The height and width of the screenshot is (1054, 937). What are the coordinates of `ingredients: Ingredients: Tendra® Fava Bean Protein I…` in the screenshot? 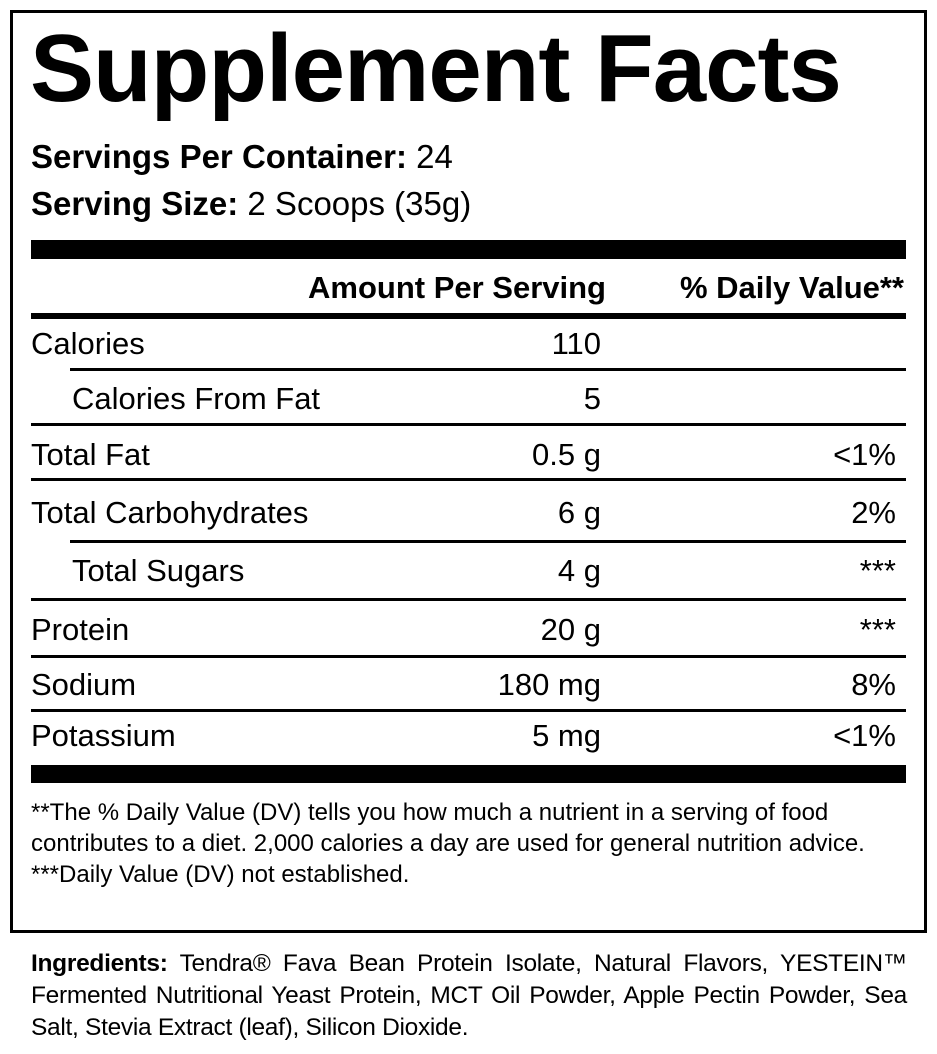 It's located at (469, 996).